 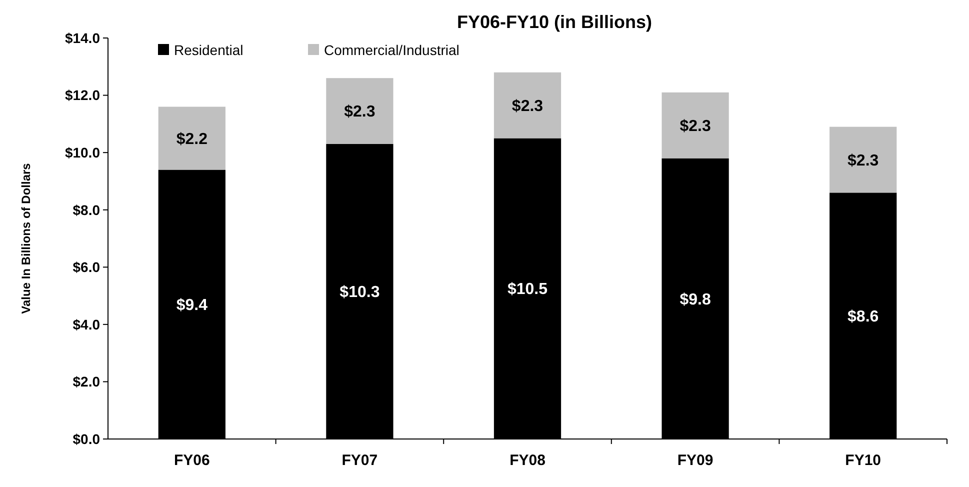 I want to click on x-tick-label: FY10, so click(x=863, y=460).